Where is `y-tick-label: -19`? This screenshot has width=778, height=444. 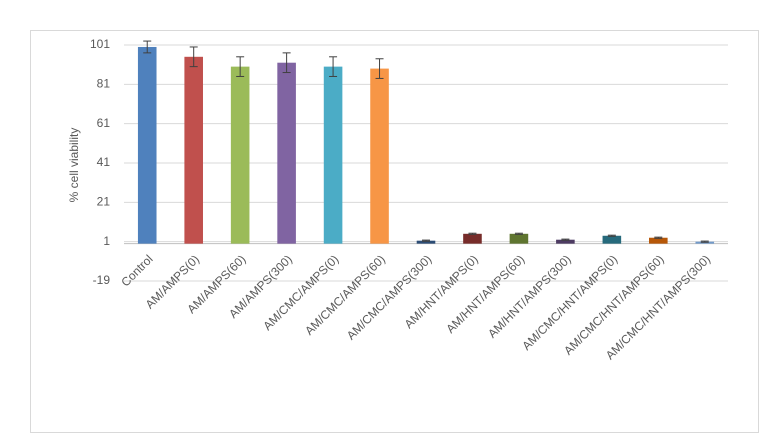
y-tick-label: -19 is located at coordinates (102, 280).